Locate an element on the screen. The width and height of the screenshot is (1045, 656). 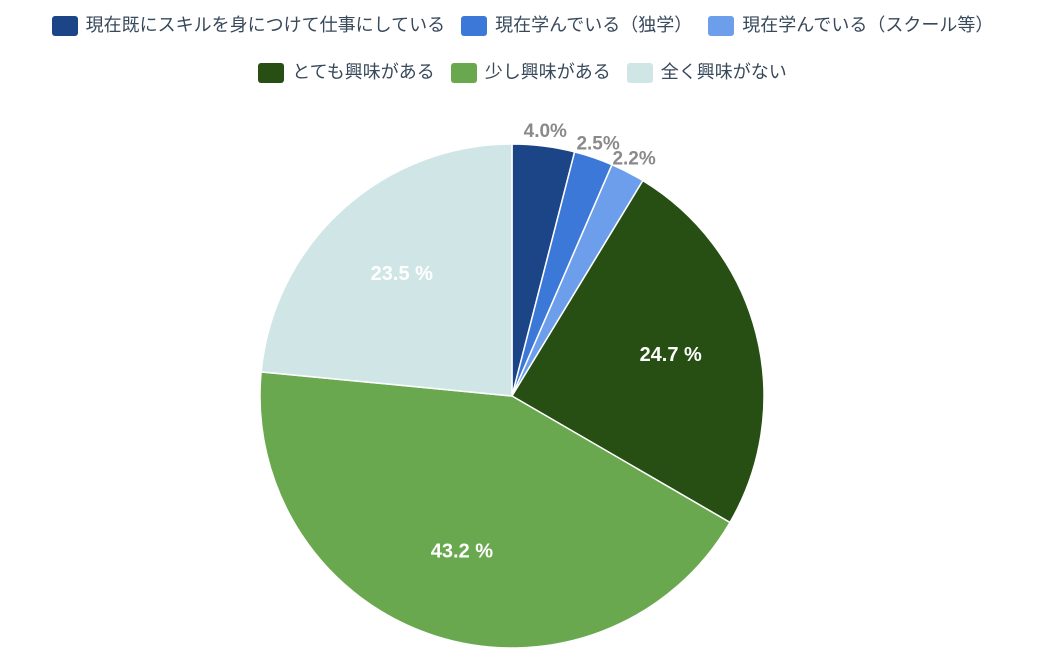
legend-item: 現在学んでいる（独学） is located at coordinates (576, 26).